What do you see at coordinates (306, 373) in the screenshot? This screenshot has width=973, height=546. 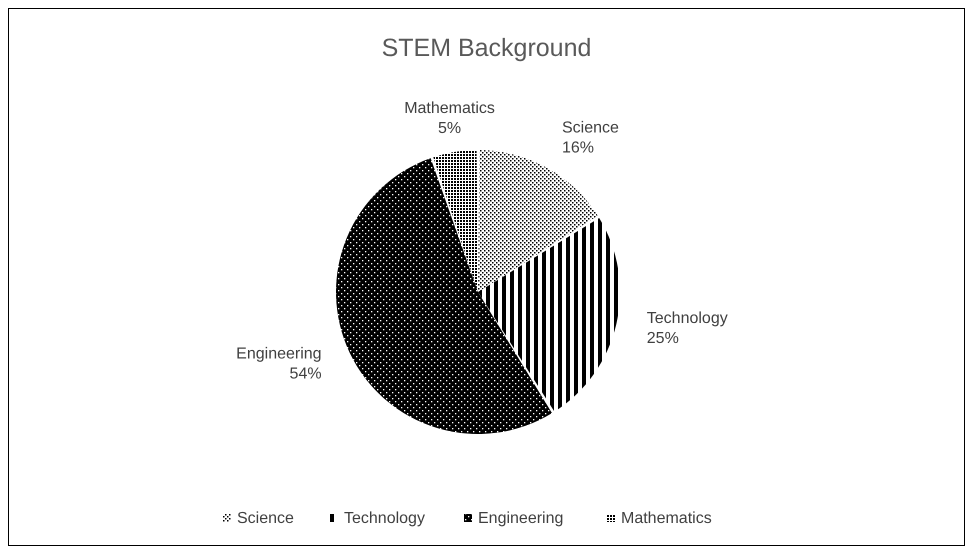 I see `data-label: 54%` at bounding box center [306, 373].